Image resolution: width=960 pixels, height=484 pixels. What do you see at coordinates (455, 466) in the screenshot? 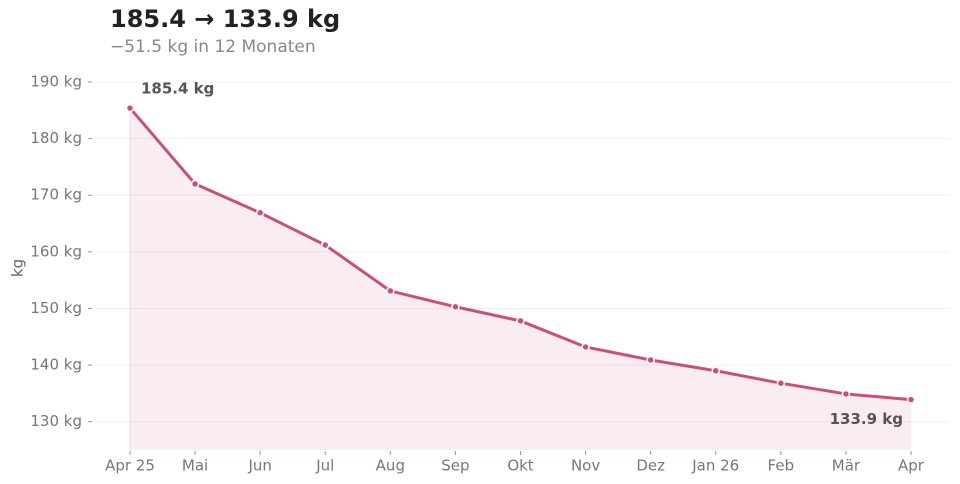
I see `x-tick-label: Sep` at bounding box center [455, 466].